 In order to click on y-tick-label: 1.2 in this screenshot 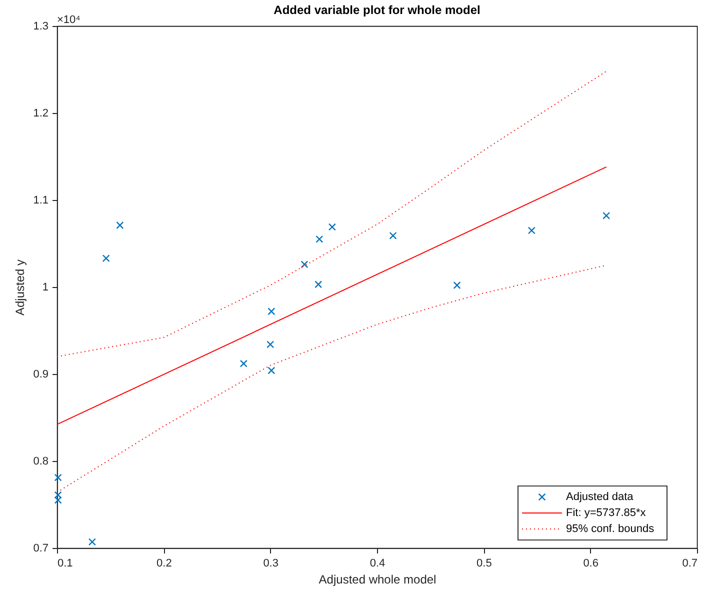, I will do `click(40, 114)`.